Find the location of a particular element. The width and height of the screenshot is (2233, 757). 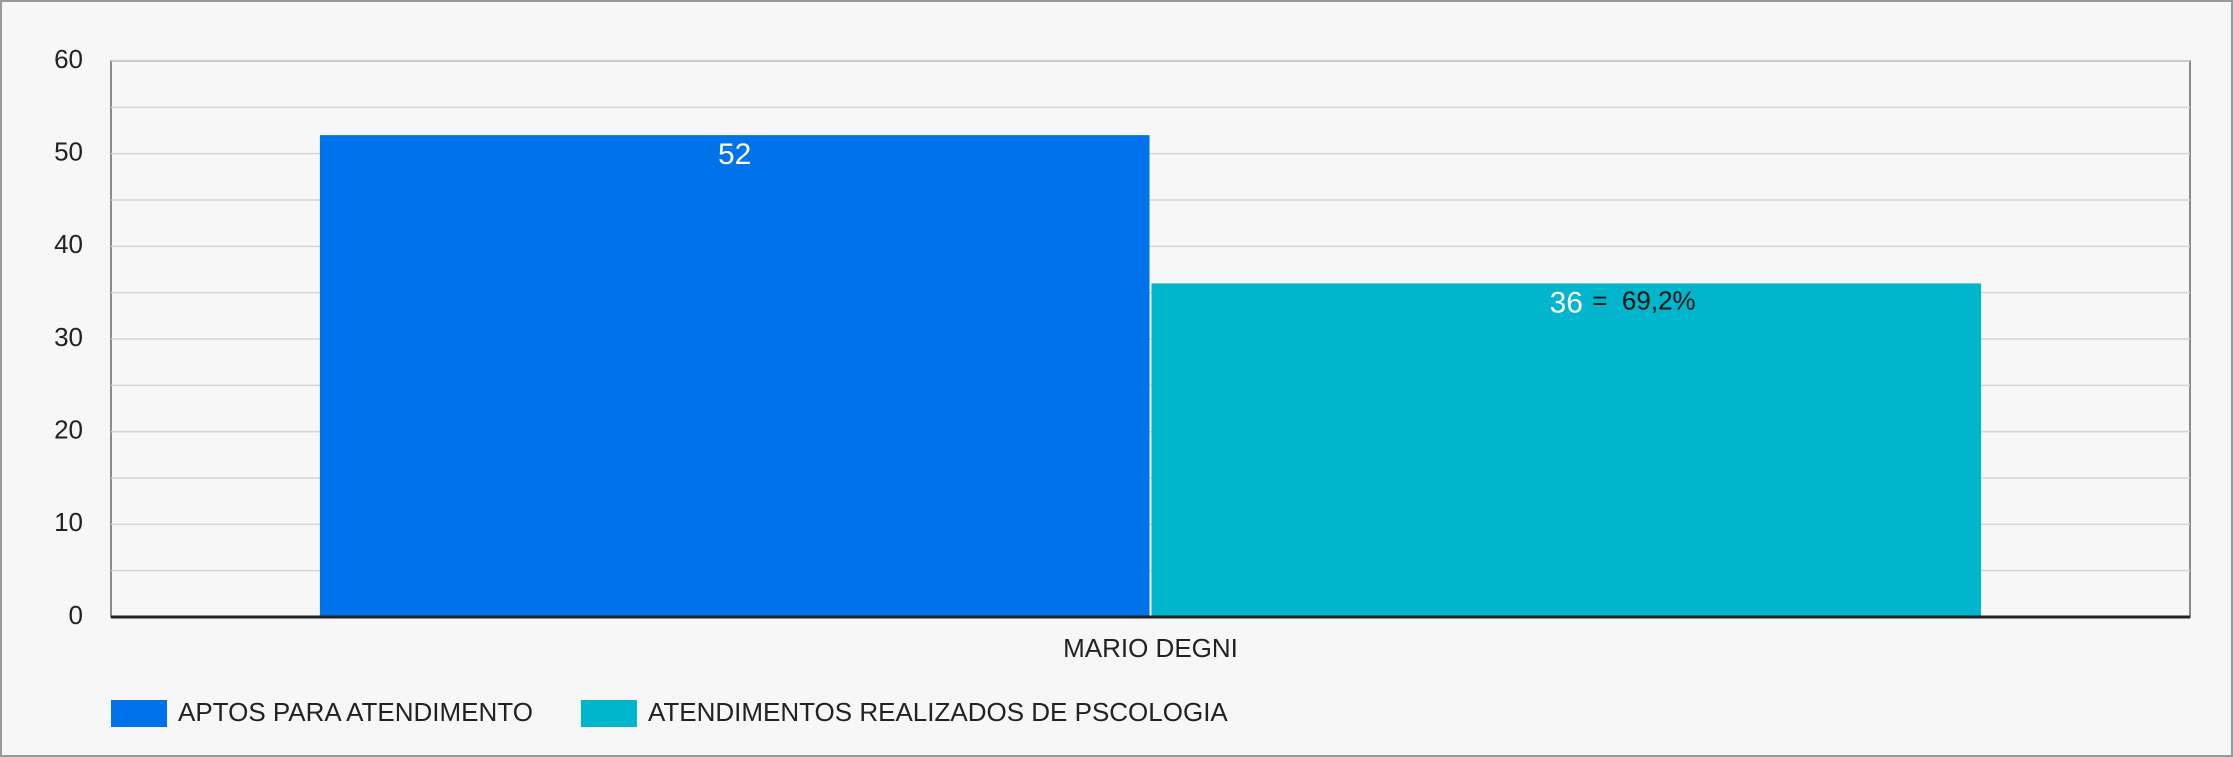

y-tick-label: 50 is located at coordinates (68, 152).